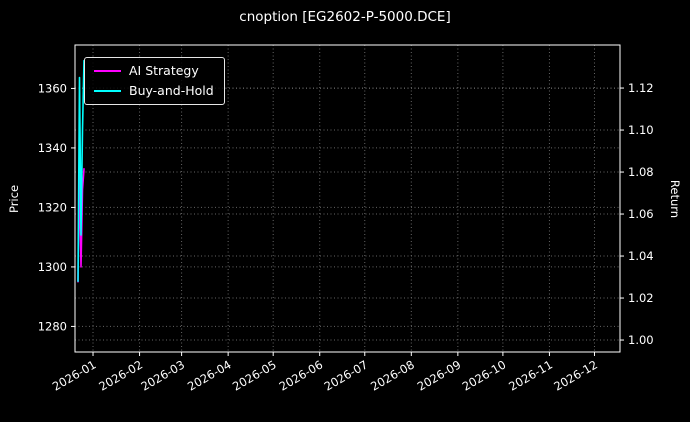 The image size is (690, 422). What do you see at coordinates (641, 256) in the screenshot?
I see `svg-text: 1.04` at bounding box center [641, 256].